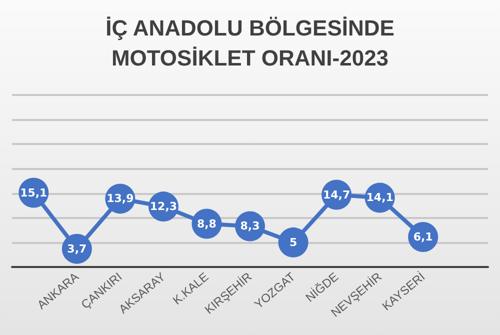 The height and width of the screenshot is (335, 500). What do you see at coordinates (206, 223) in the screenshot?
I see `data-label: 8,8` at bounding box center [206, 223].